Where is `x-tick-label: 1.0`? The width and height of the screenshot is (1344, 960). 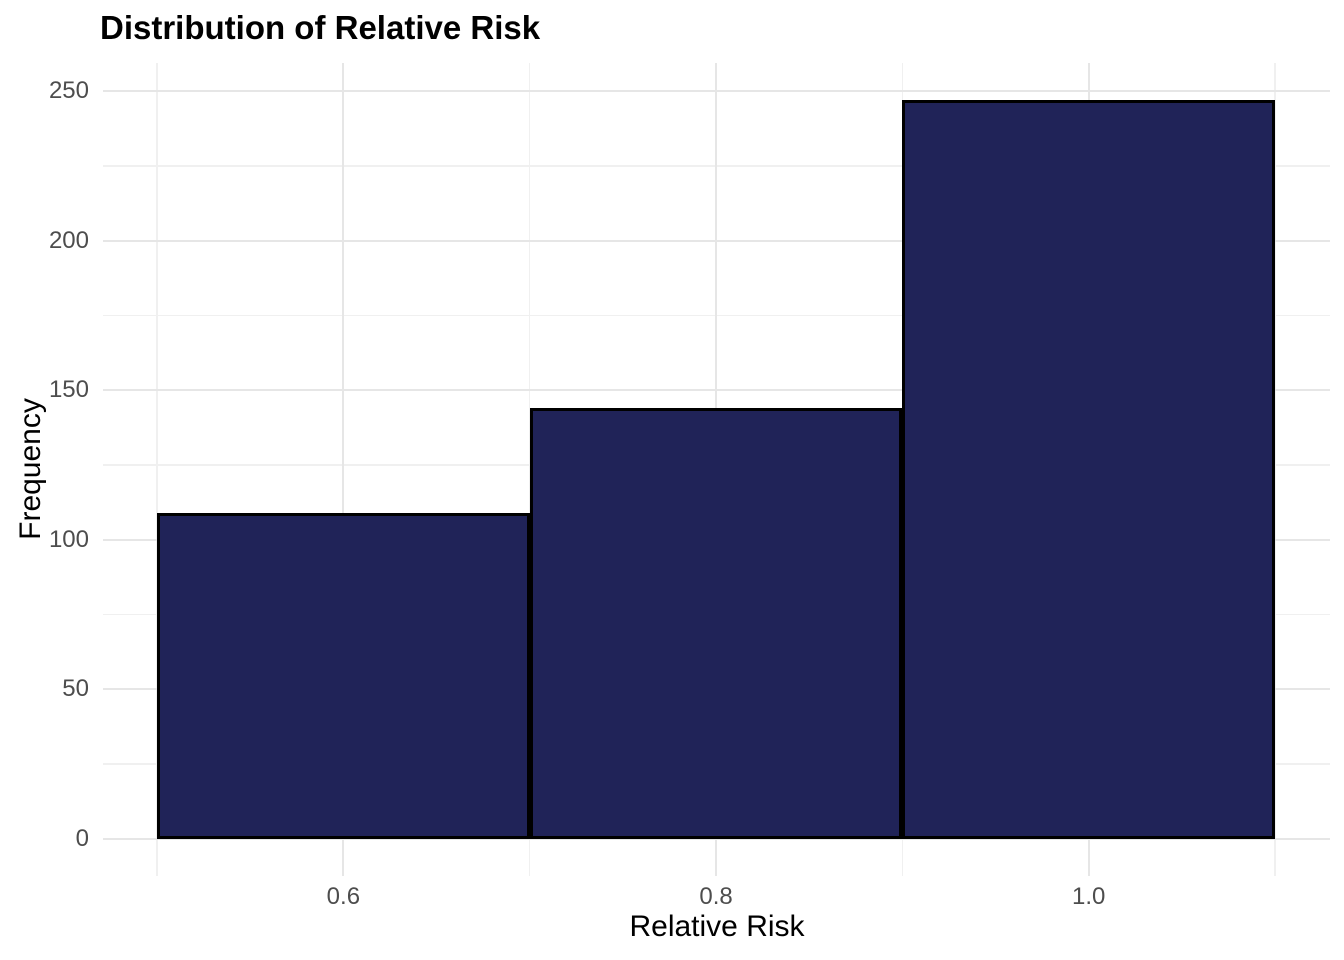
x-tick-label: 1.0 is located at coordinates (1089, 896).